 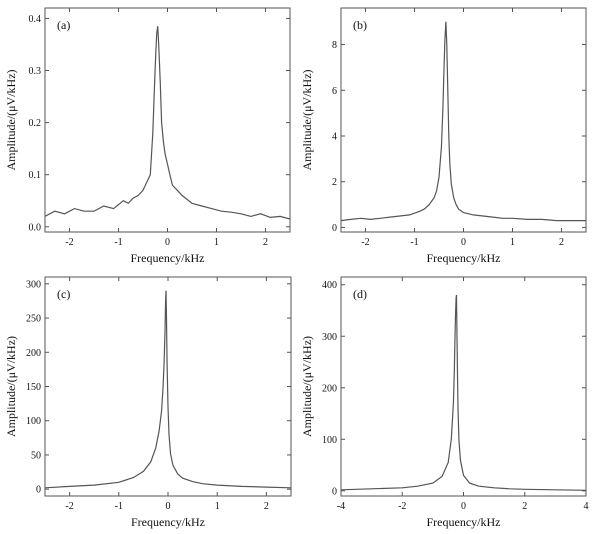 I want to click on x-tick-label: 4, so click(x=586, y=506).